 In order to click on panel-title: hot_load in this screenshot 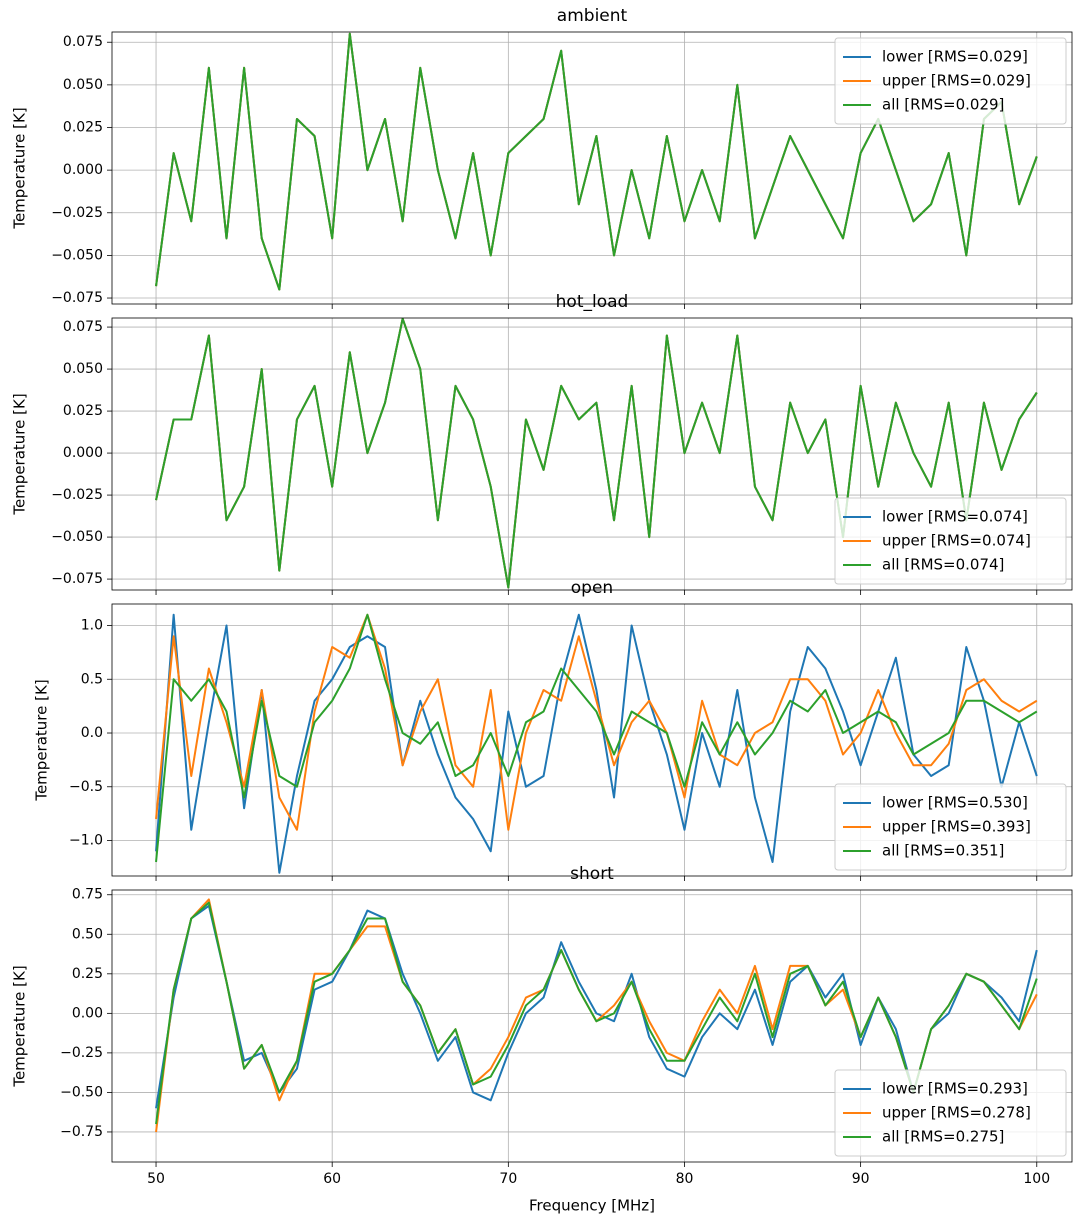, I will do `click(592, 302)`.